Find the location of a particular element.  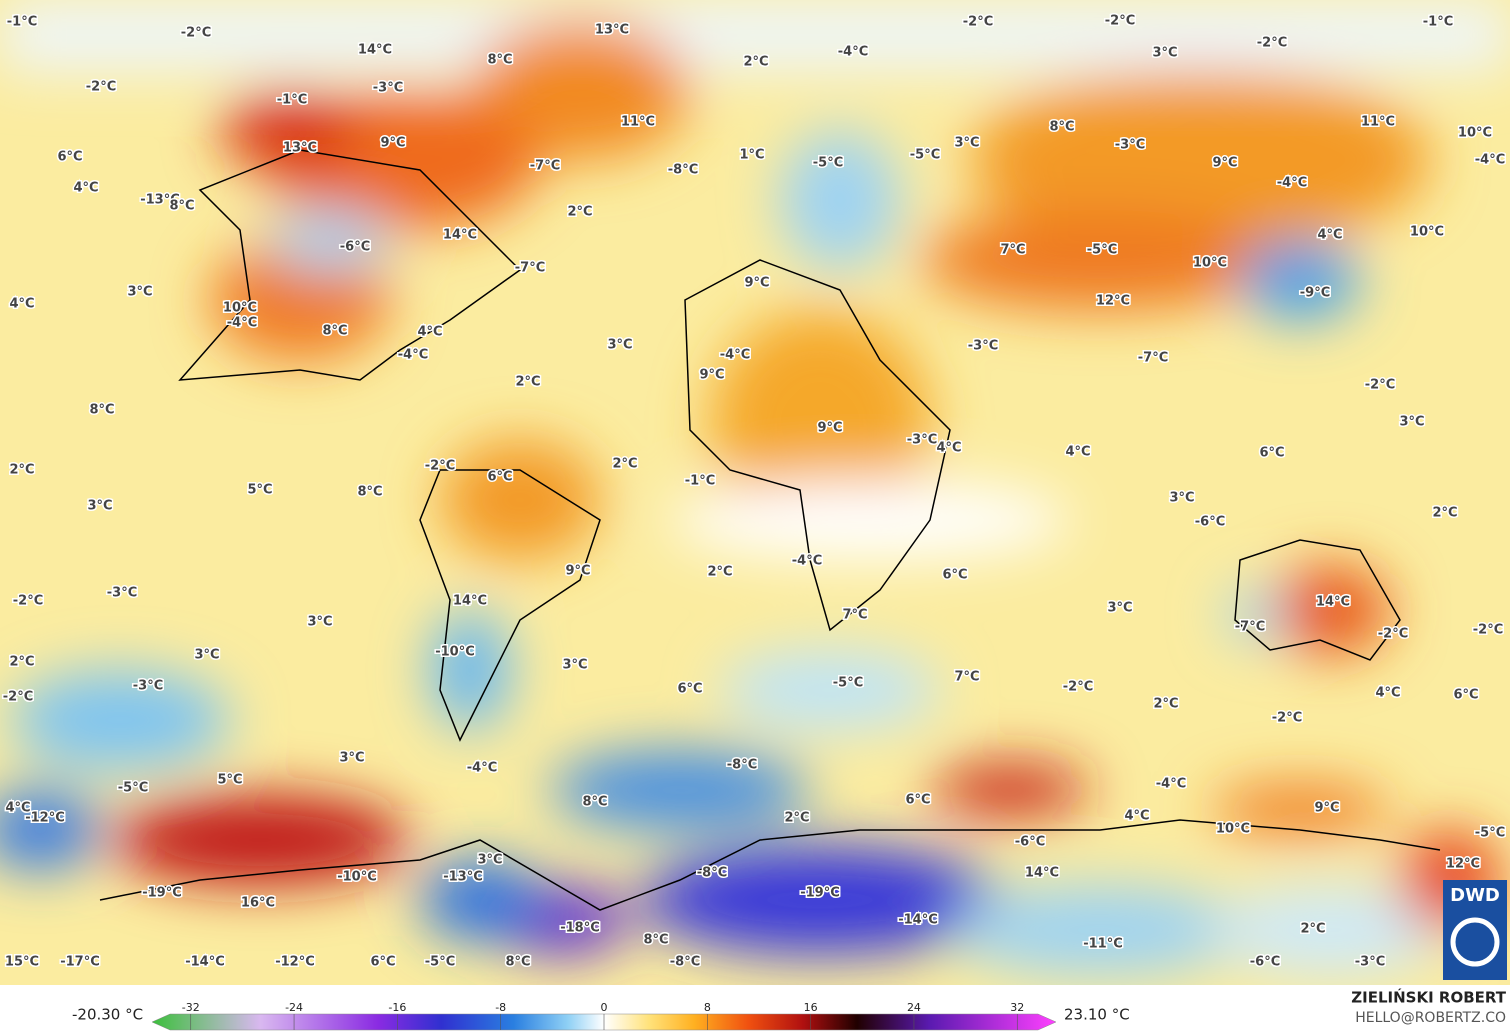

temperature-label: -14°C is located at coordinates (205, 962).